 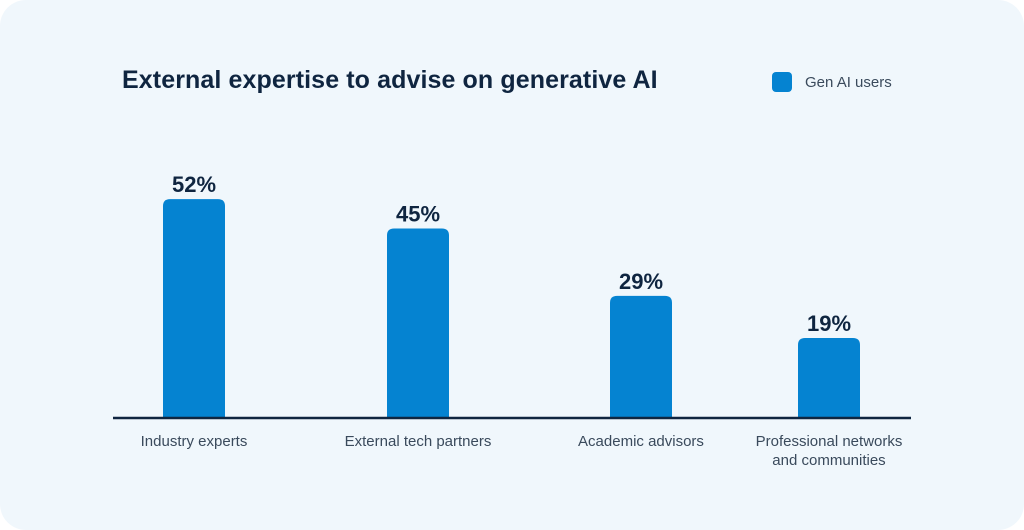 I want to click on bar-value-label-1: 45%, so click(x=418, y=214).